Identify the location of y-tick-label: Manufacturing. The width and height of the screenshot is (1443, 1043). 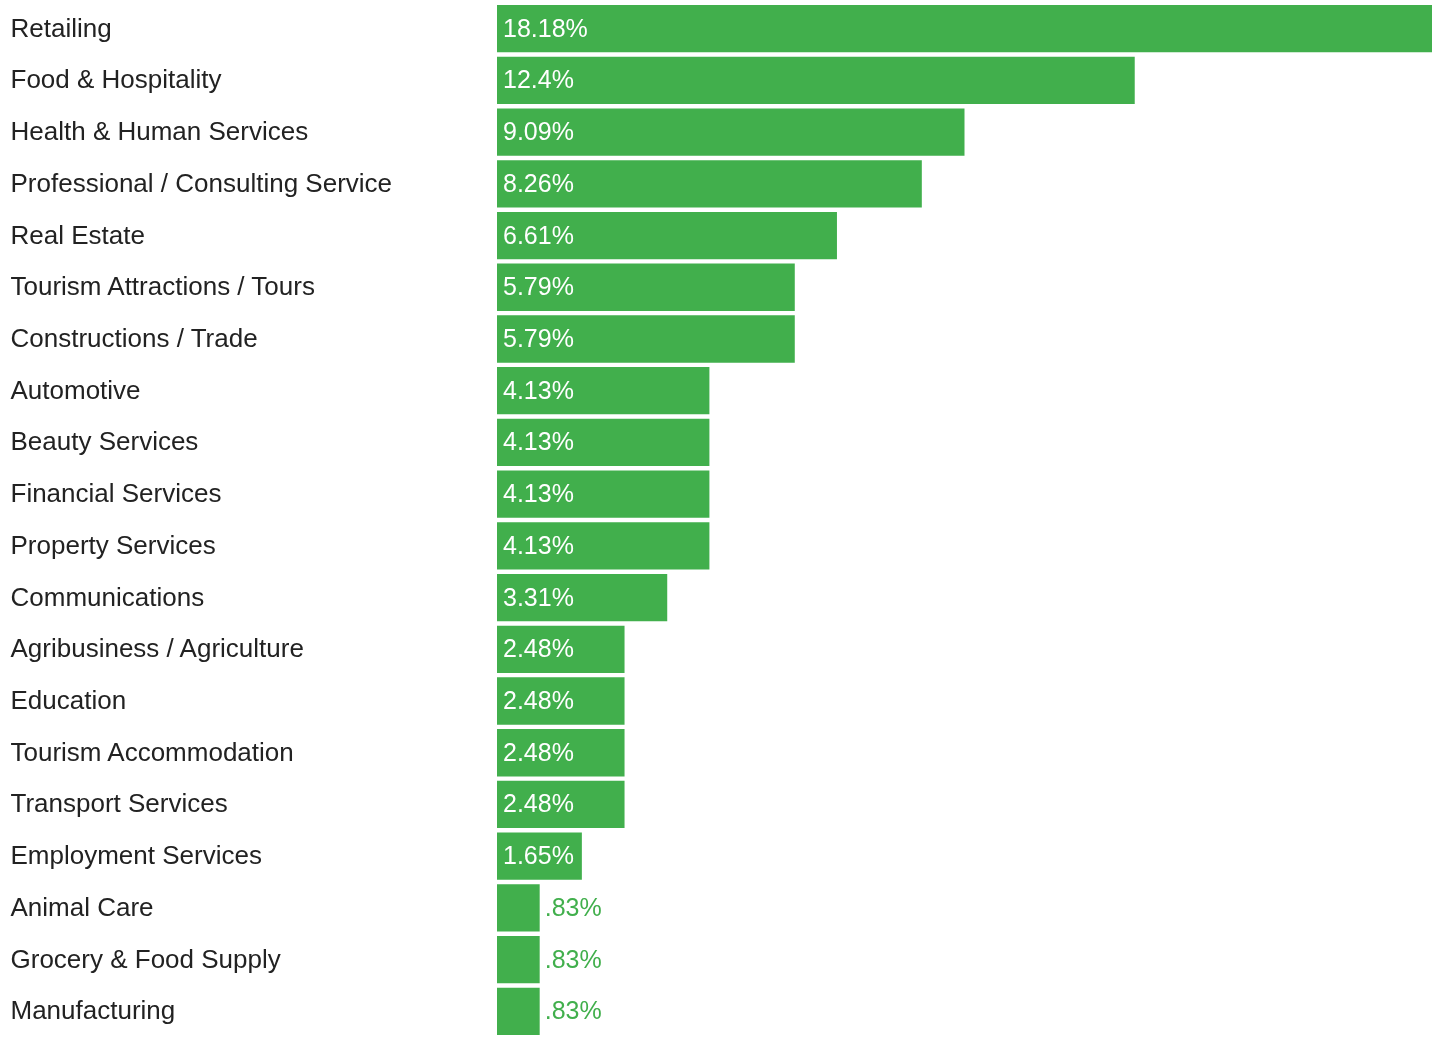
(93, 1010).